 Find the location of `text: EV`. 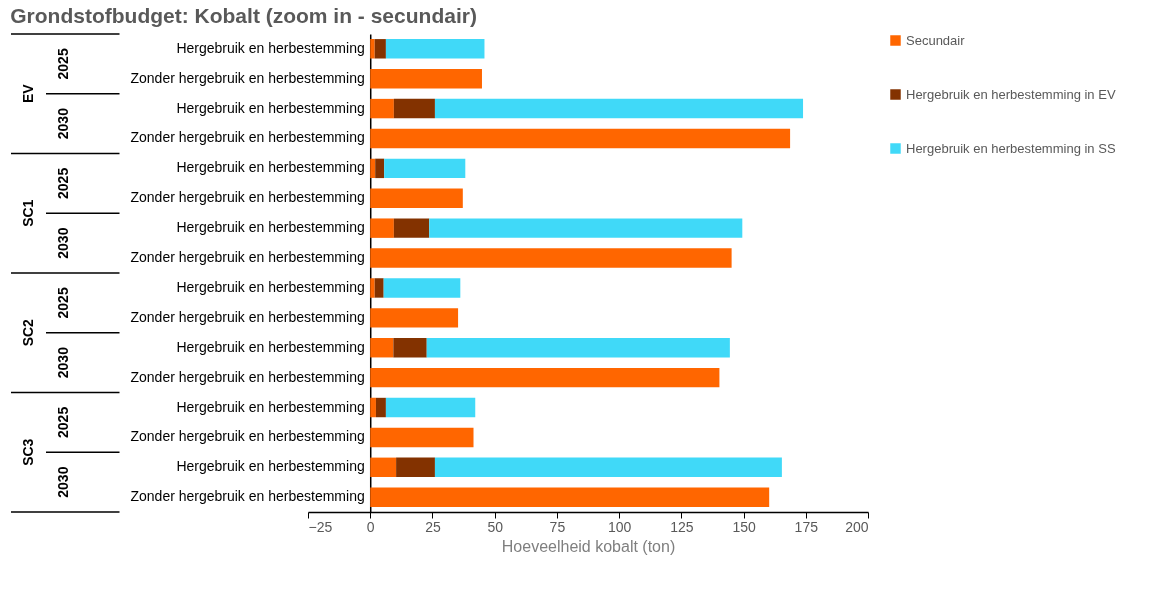

text: EV is located at coordinates (27, 93).